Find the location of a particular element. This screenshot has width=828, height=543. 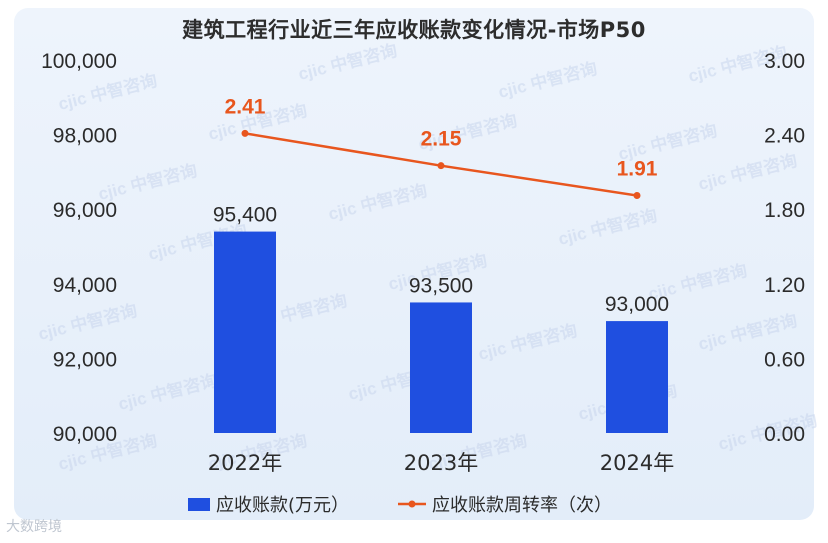

x-axis-category-label: 2024年 is located at coordinates (637, 463).